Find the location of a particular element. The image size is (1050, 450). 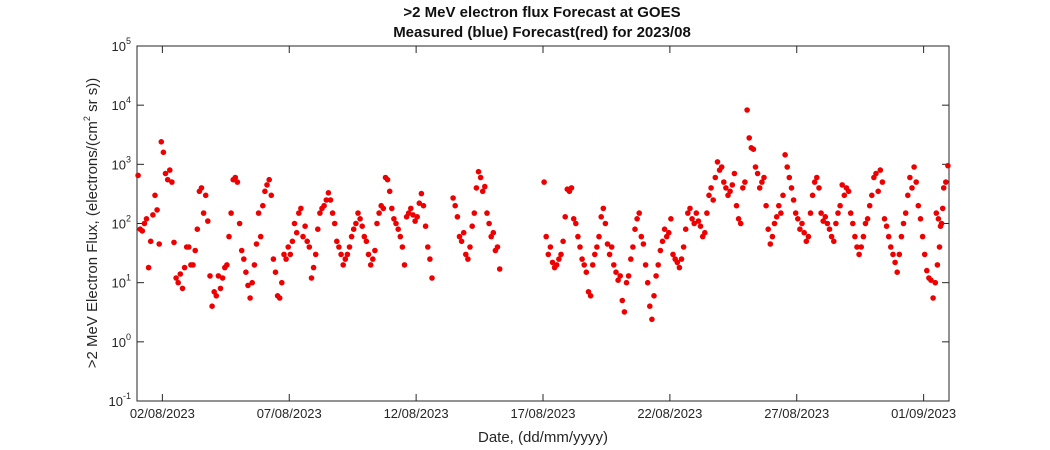

y-tick-label: 10² is located at coordinates (121, 223).